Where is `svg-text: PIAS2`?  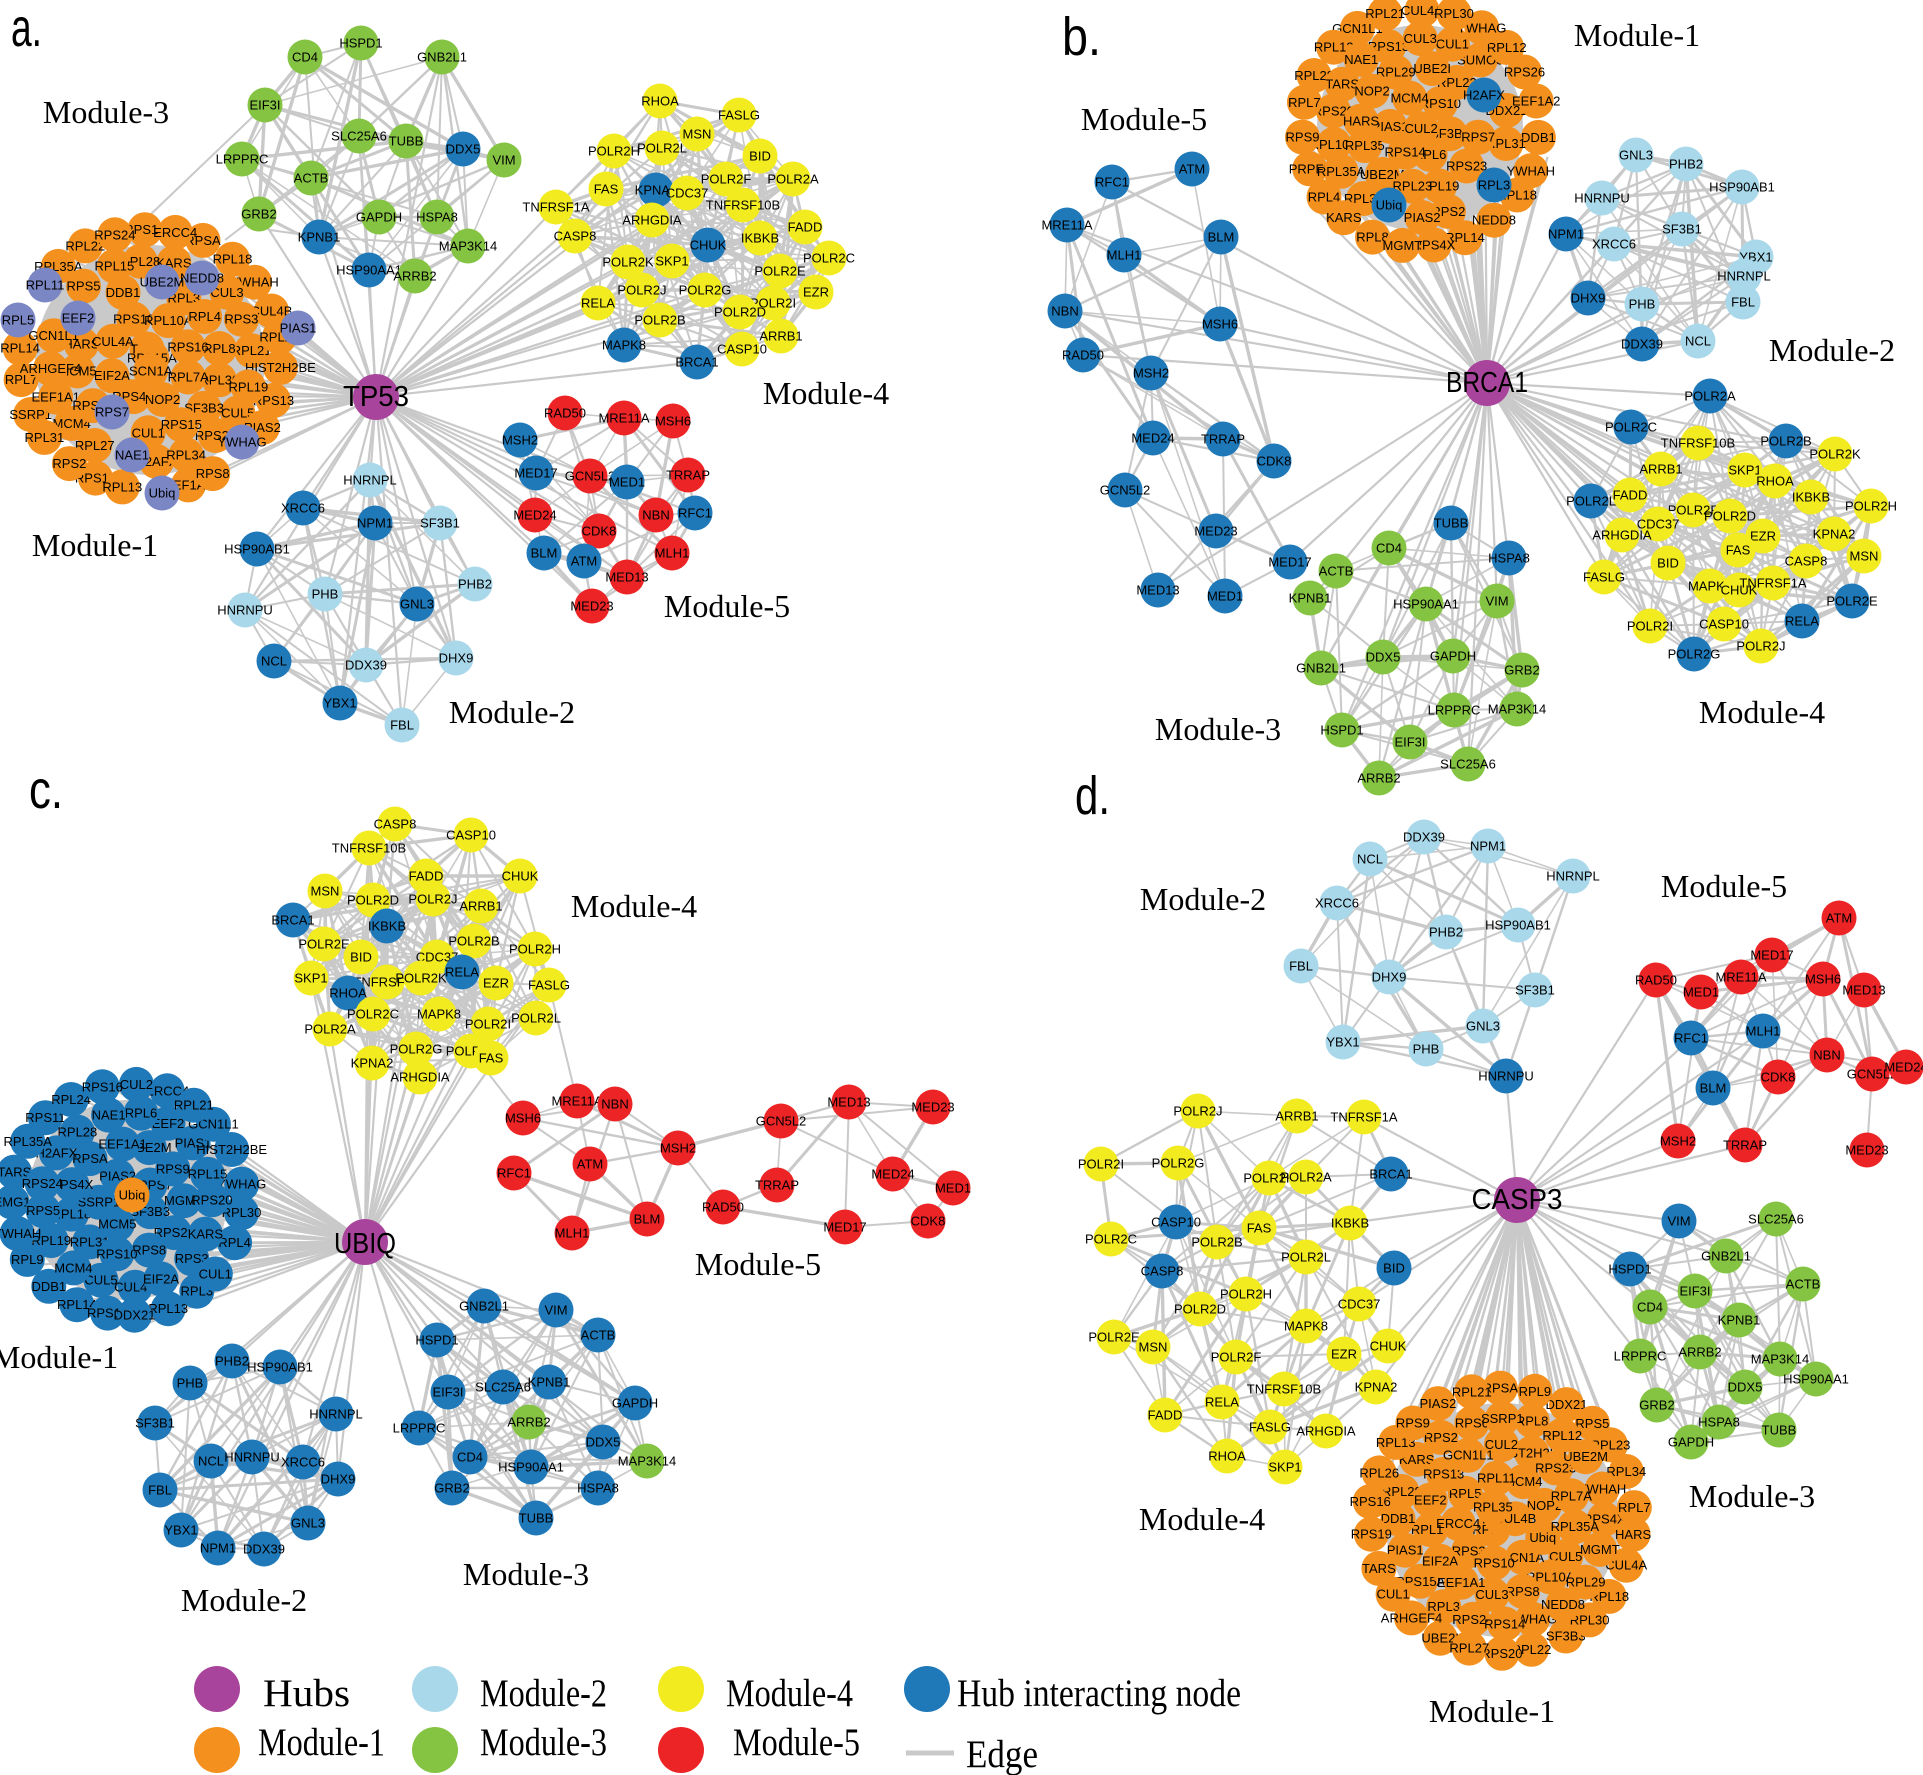
svg-text: PIAS2 is located at coordinates (1437, 1403).